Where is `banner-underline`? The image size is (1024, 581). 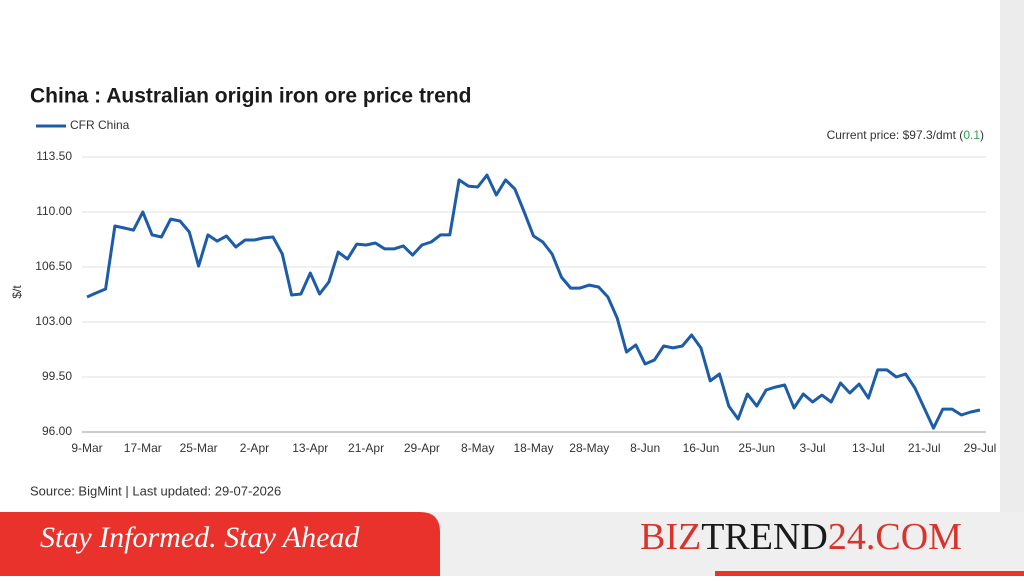 banner-underline is located at coordinates (869, 573).